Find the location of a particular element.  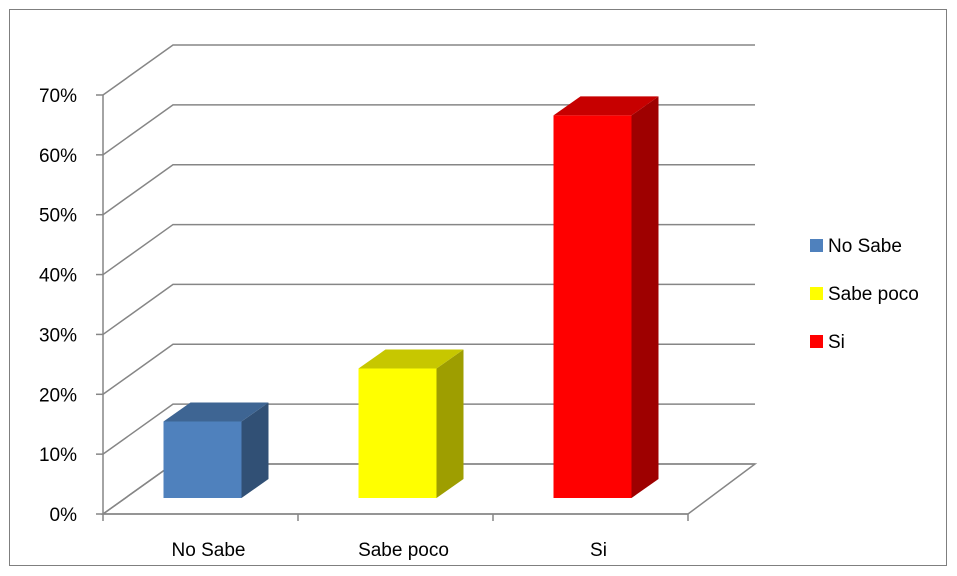

y-axis-ticks: 0% 10% 20% 30% 40% 50% 60% 70% is located at coordinates (71, 306).